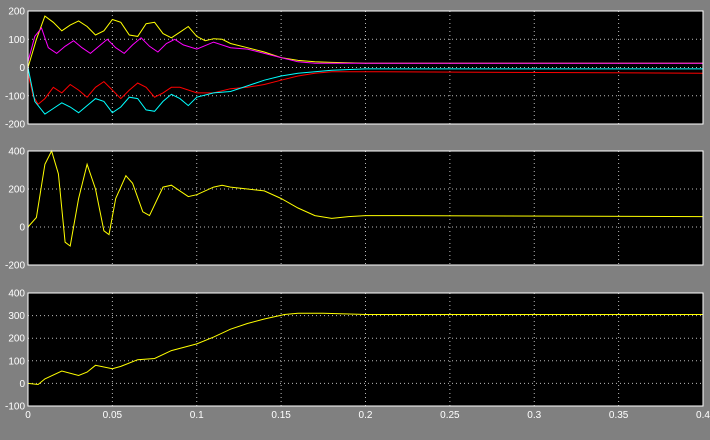 Image resolution: width=710 pixels, height=440 pixels. I want to click on x-tick-label: 0.1, so click(197, 415).